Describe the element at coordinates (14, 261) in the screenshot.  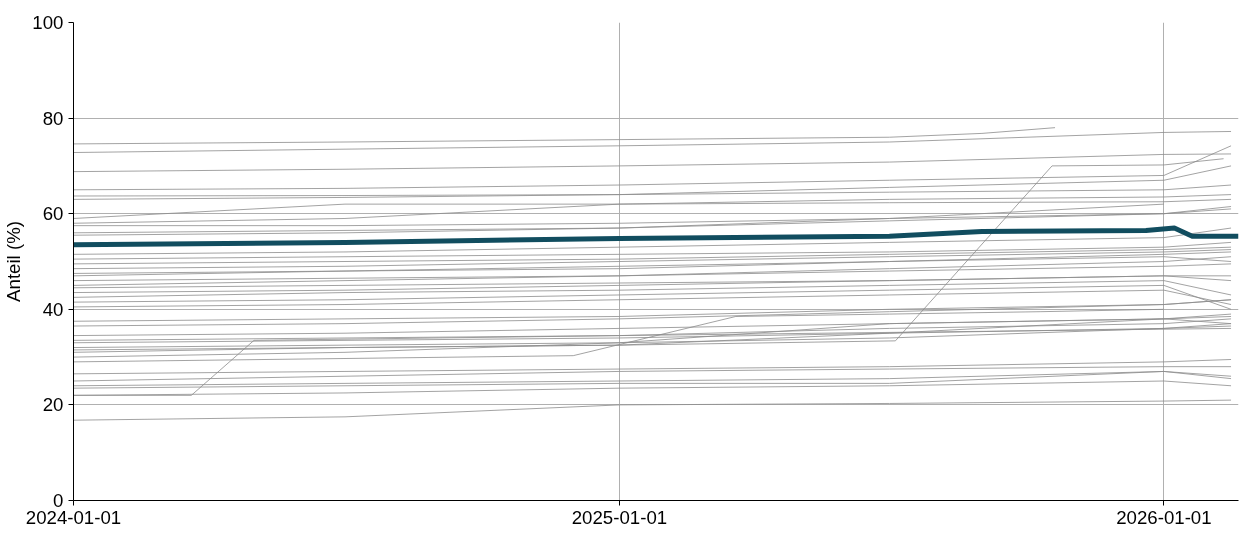
I see `y-axis-title: Anteil (%)` at that location.